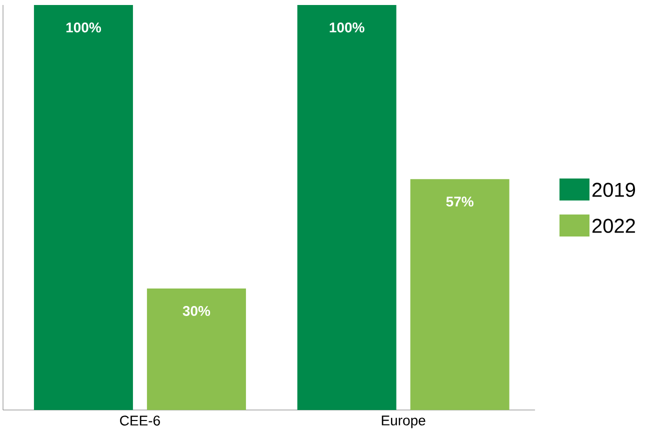  What do you see at coordinates (614, 189) in the screenshot?
I see `legend-label: 2019` at bounding box center [614, 189].